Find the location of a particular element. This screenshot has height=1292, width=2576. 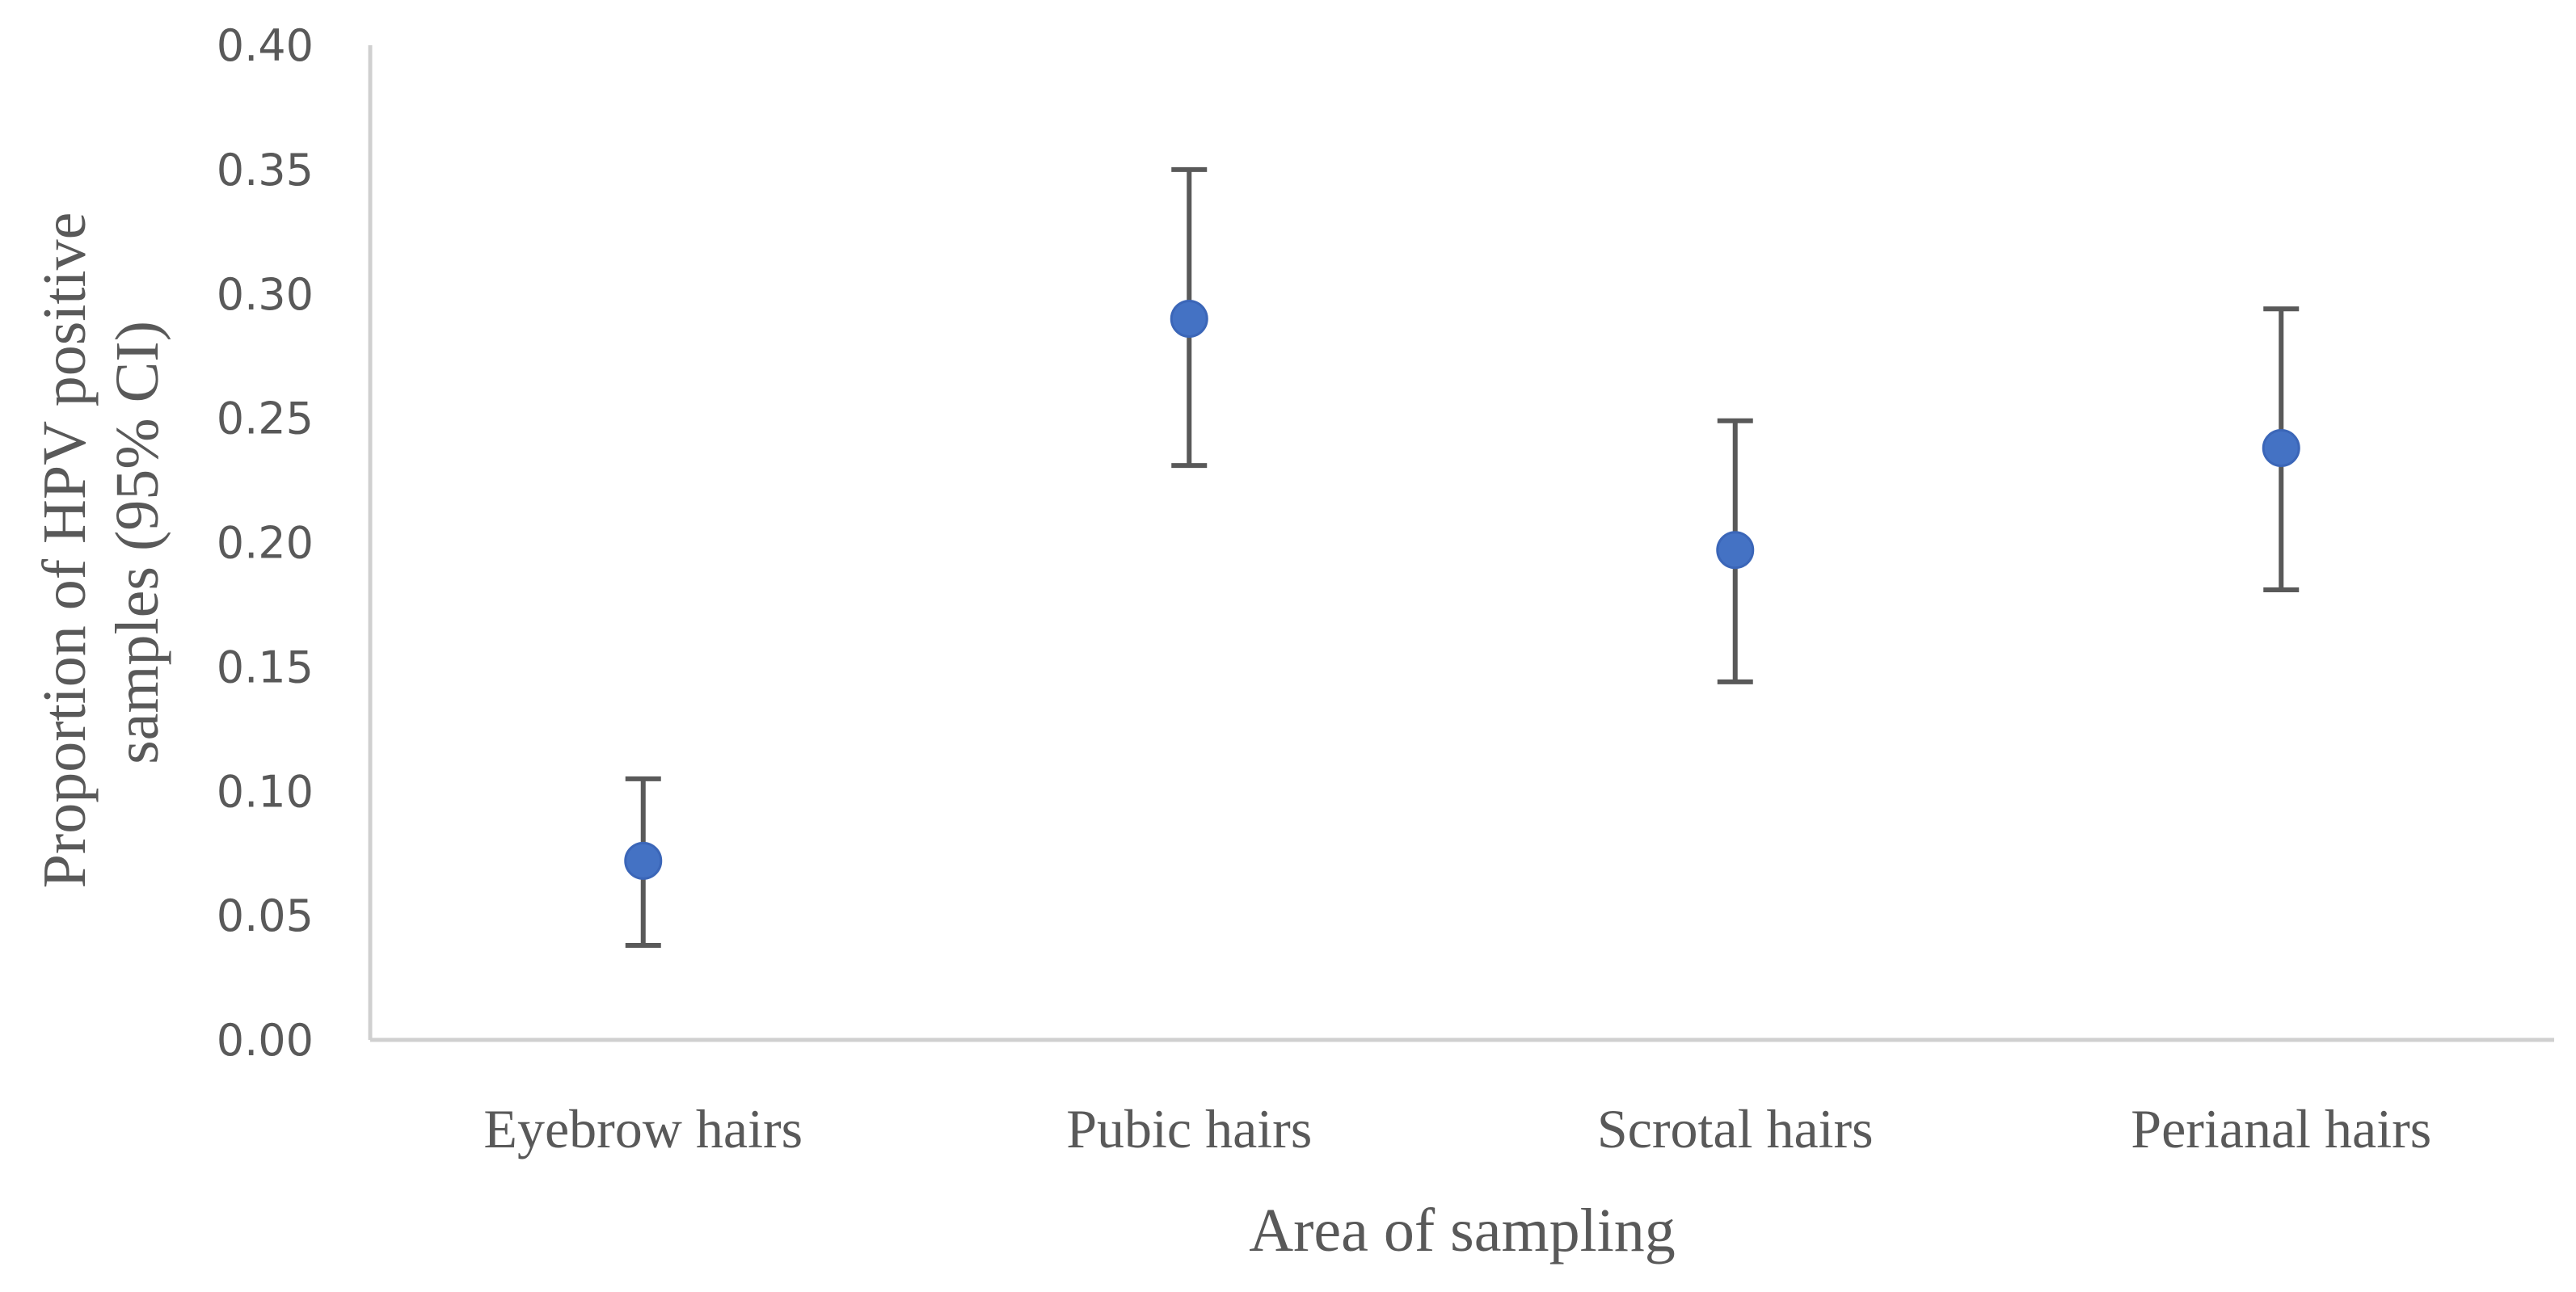

y-tick-label: 0.35 is located at coordinates (265, 171).